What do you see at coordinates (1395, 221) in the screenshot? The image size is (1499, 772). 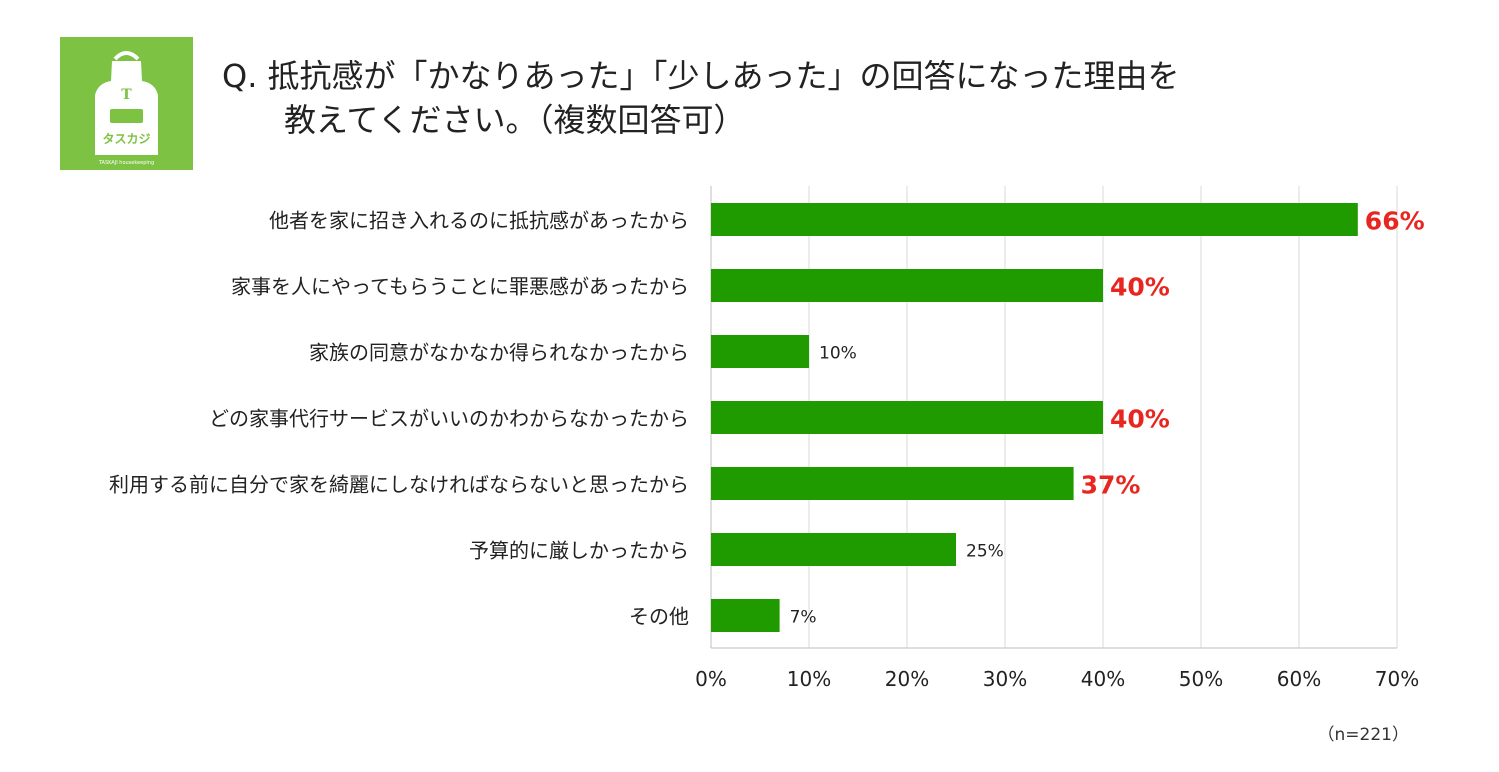 I see `data-label: 66%` at bounding box center [1395, 221].